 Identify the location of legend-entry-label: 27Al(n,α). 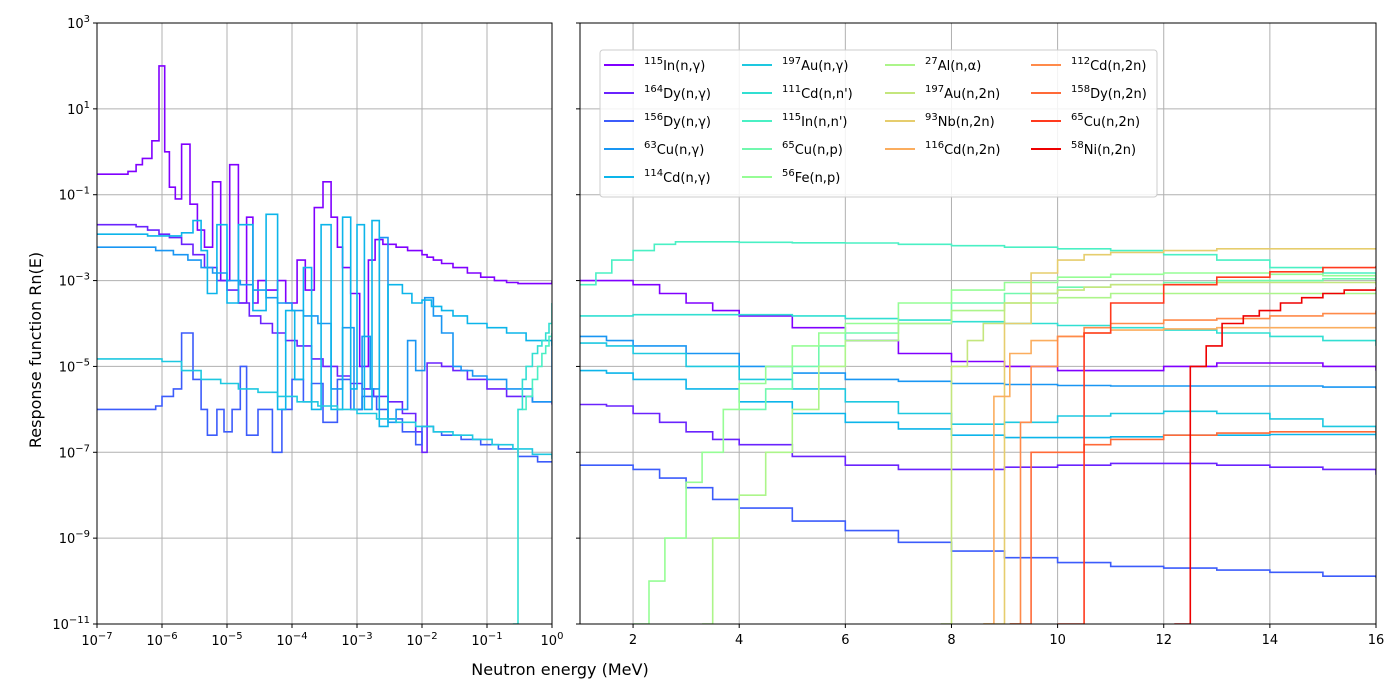
(953, 65).